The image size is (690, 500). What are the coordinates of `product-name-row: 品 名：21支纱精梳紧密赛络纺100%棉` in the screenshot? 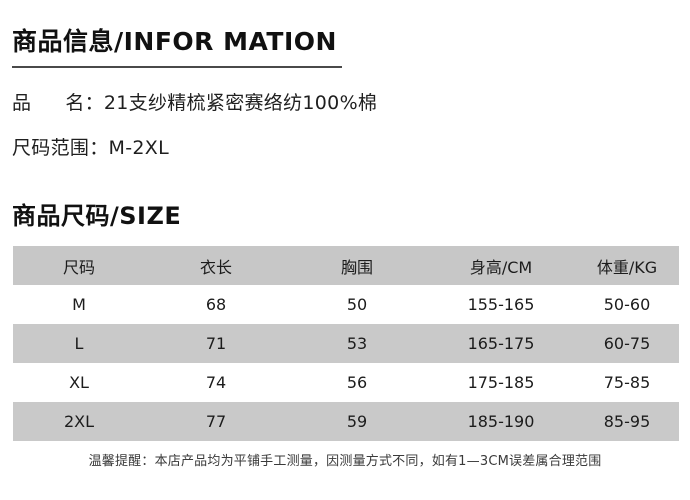 It's located at (194, 101).